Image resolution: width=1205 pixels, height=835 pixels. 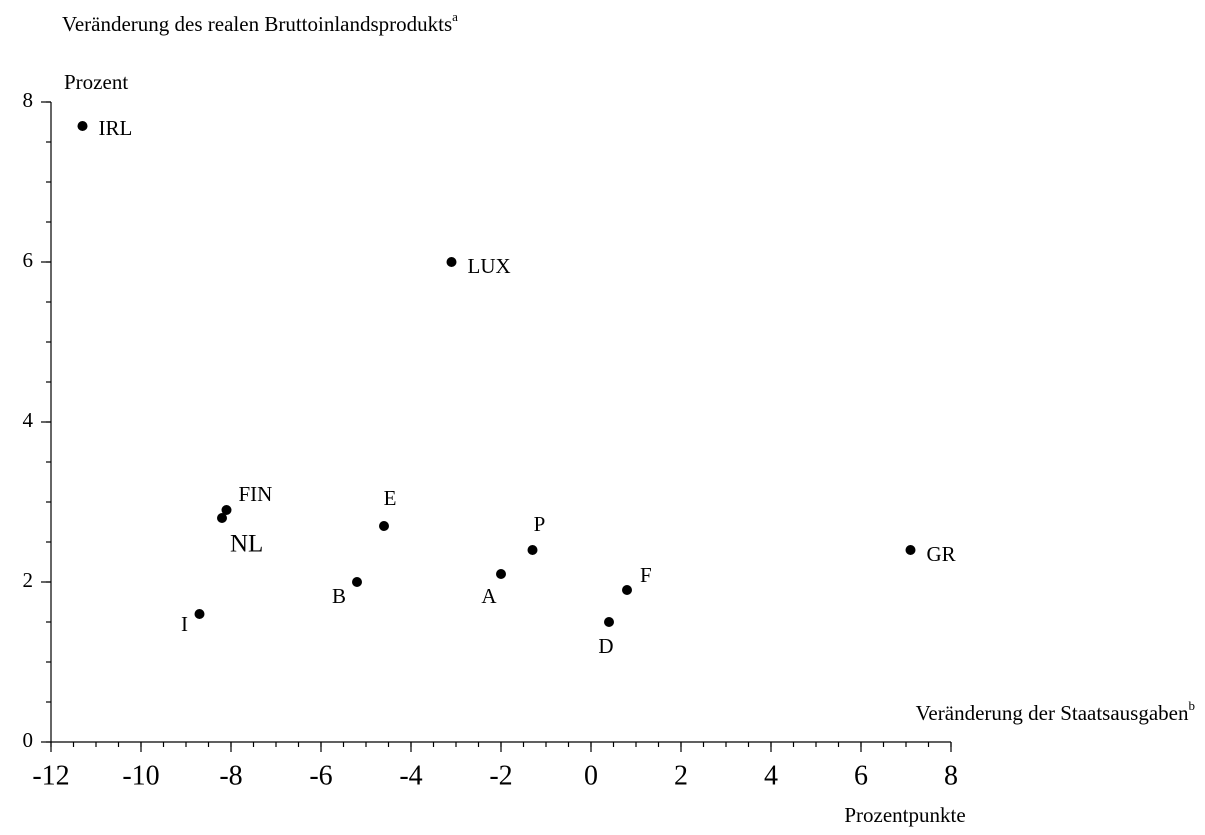 I want to click on point-label: I, so click(x=184, y=624).